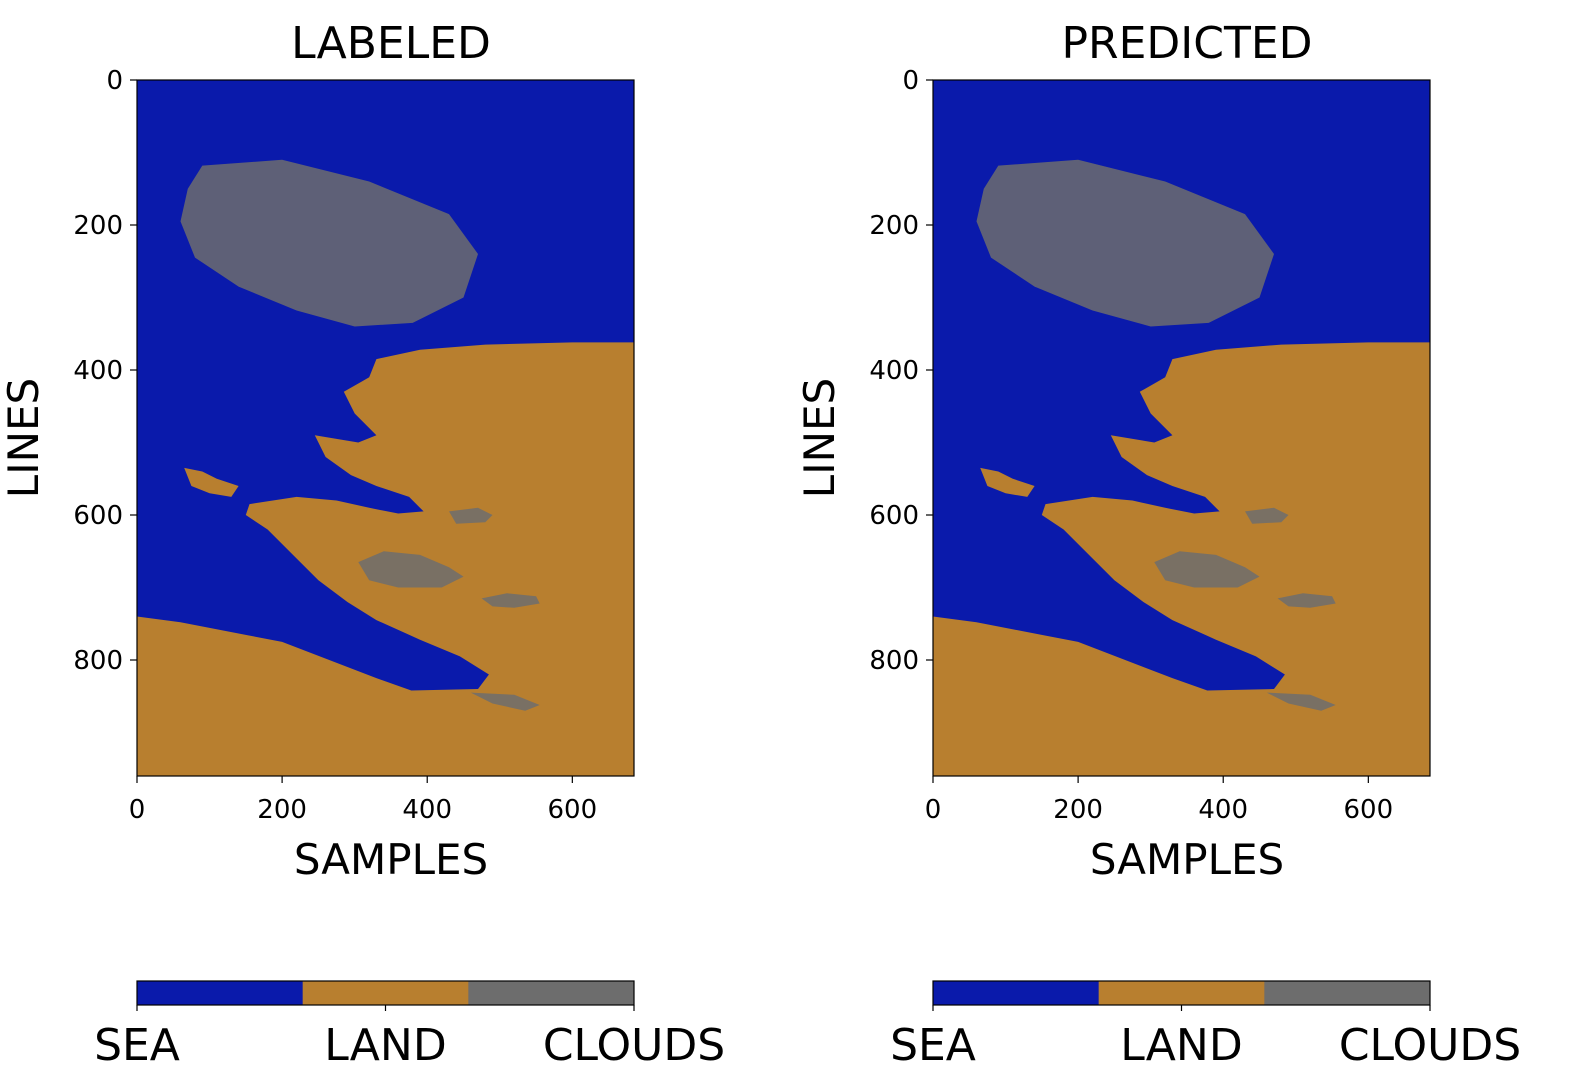 The width and height of the screenshot is (1586, 1090). What do you see at coordinates (391, 43) in the screenshot?
I see `panel-title: LABELED` at bounding box center [391, 43].